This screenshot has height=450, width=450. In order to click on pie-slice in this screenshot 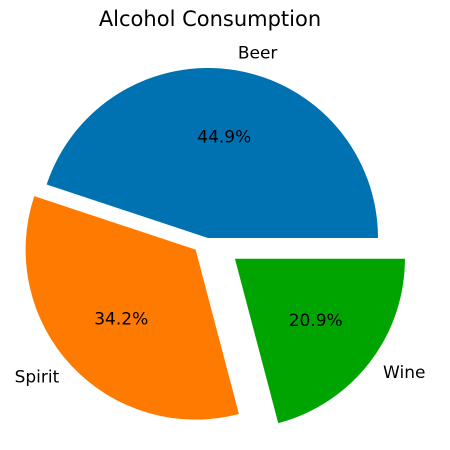, I will do `click(319, 341)`.